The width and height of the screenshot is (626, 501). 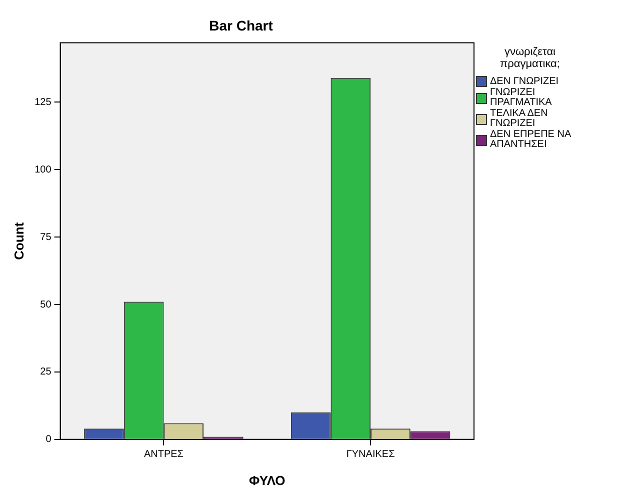 What do you see at coordinates (370, 454) in the screenshot?
I see `x-tick-label: ΓΥΝΑΙΚΕΣ` at bounding box center [370, 454].